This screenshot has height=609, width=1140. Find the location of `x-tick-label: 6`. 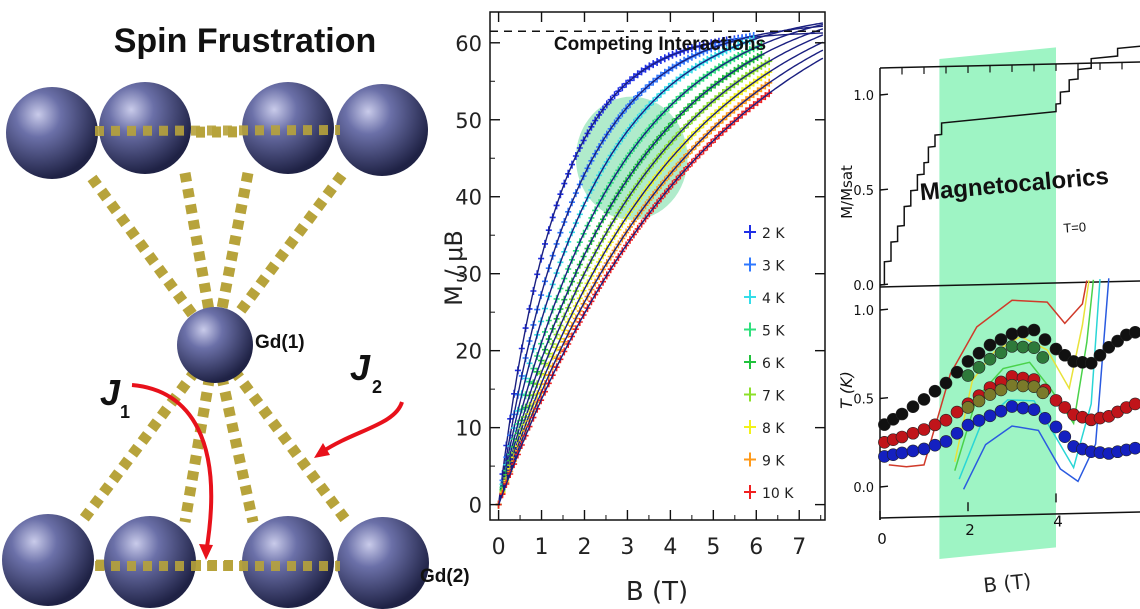

x-tick-label: 6 is located at coordinates (756, 547).